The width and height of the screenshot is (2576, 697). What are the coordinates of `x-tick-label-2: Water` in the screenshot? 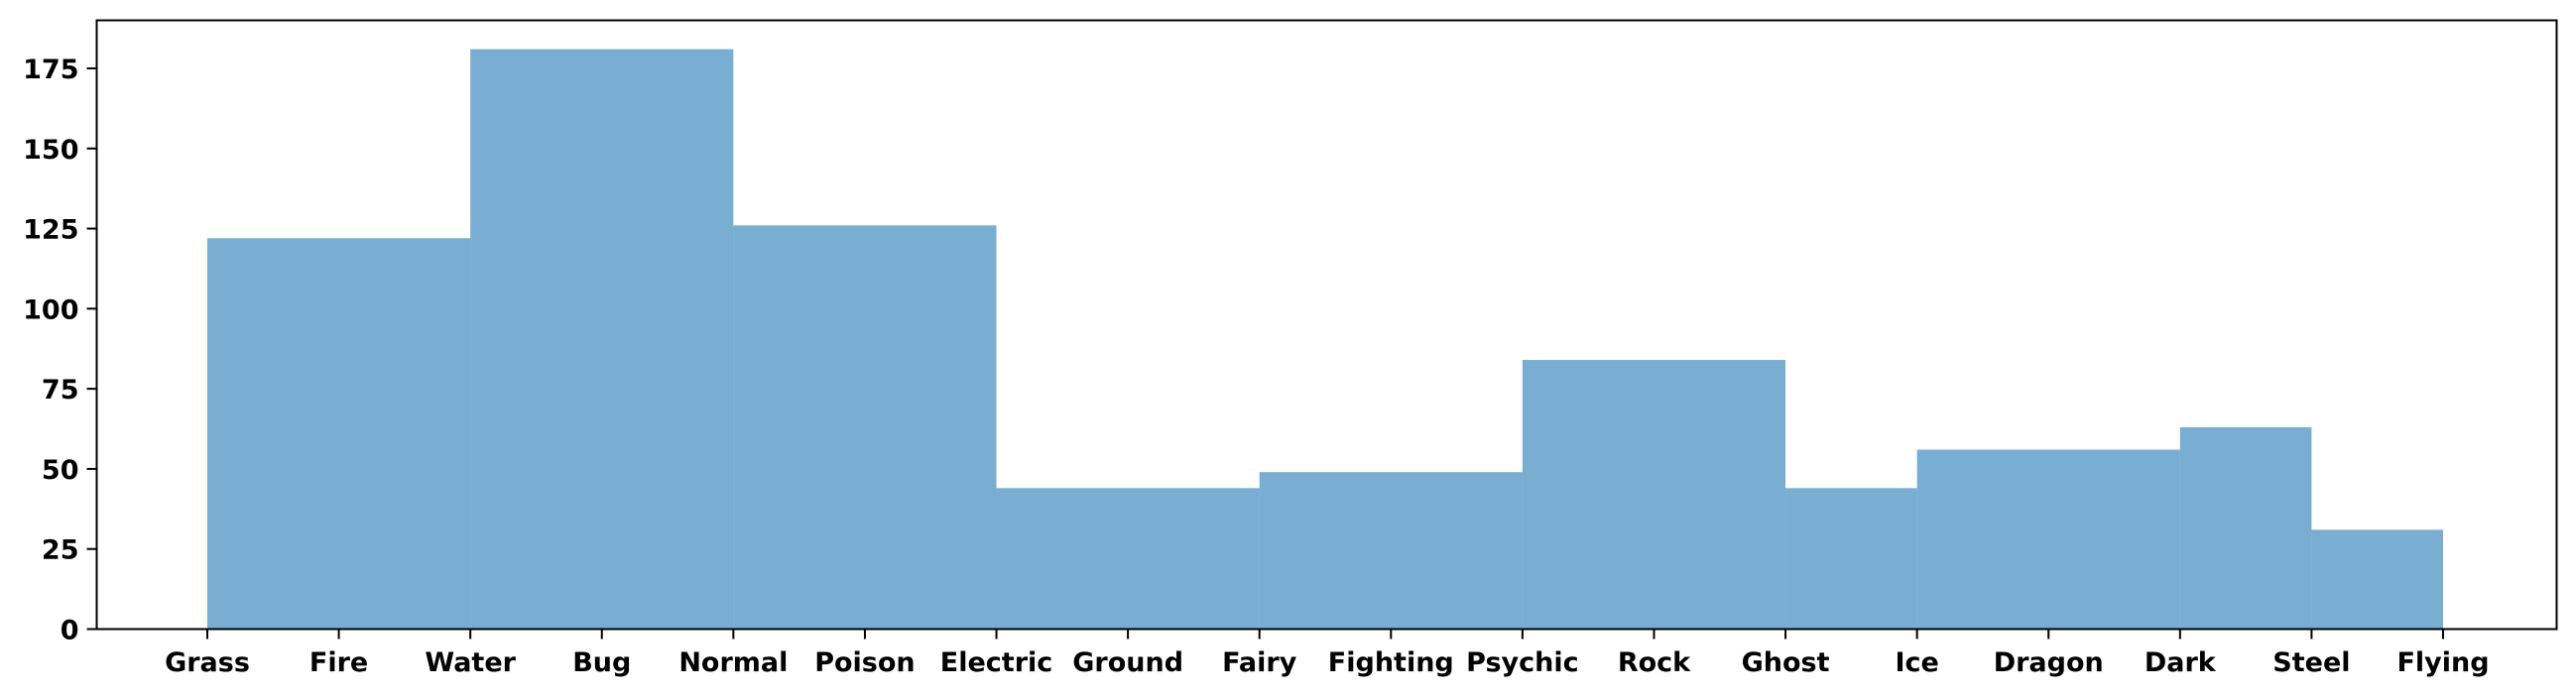 It's located at (470, 662).